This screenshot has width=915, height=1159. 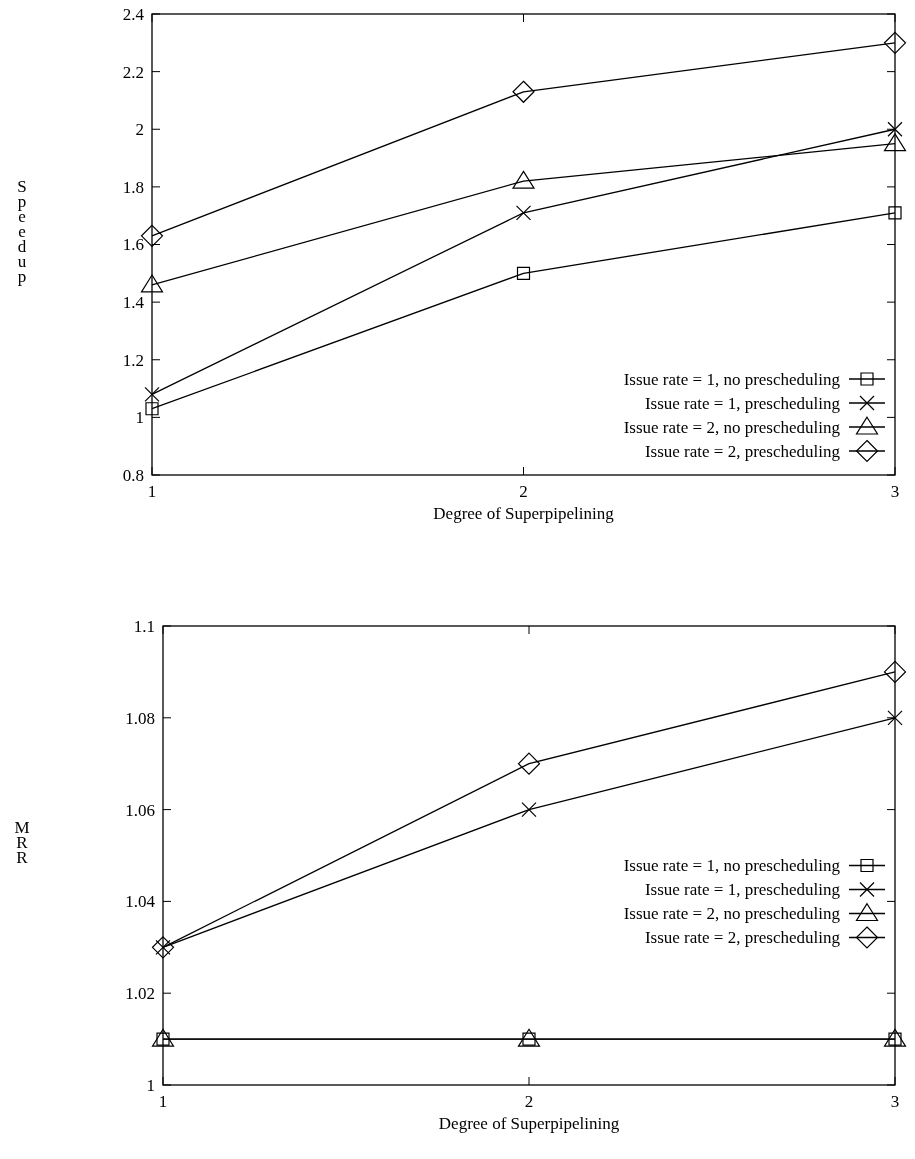 What do you see at coordinates (133, 360) in the screenshot?
I see `y-tick-label: 1.2` at bounding box center [133, 360].